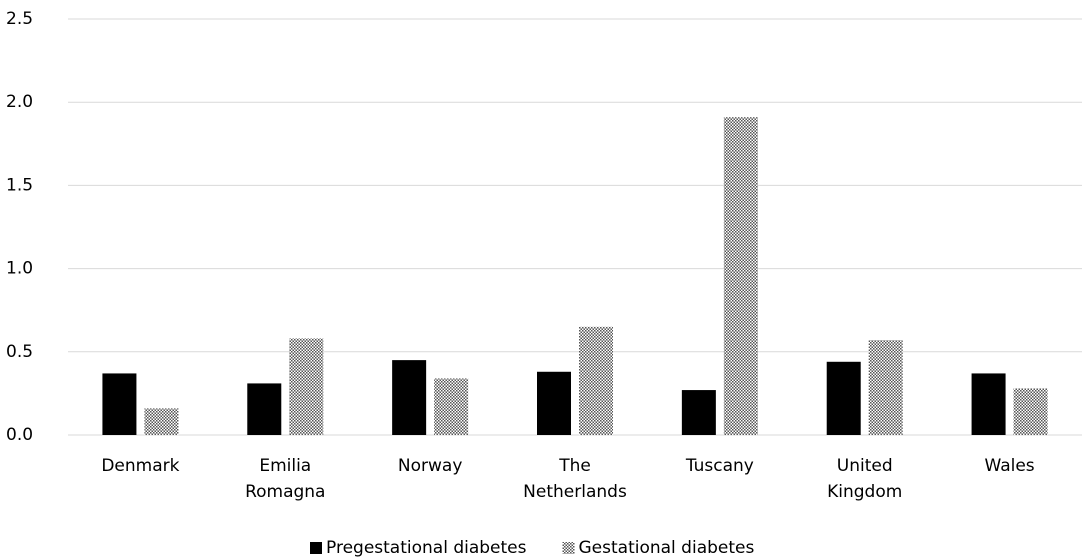  What do you see at coordinates (19, 352) in the screenshot?
I see `y-tick-label: 0.5` at bounding box center [19, 352].